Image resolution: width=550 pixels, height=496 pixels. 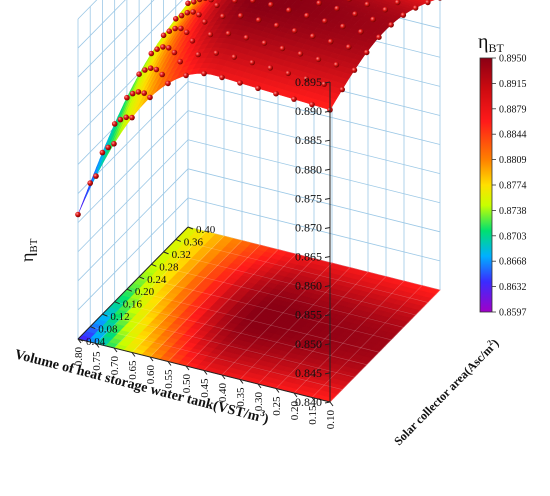 I want to click on z-tick-label: 0.875, so click(x=308, y=198).